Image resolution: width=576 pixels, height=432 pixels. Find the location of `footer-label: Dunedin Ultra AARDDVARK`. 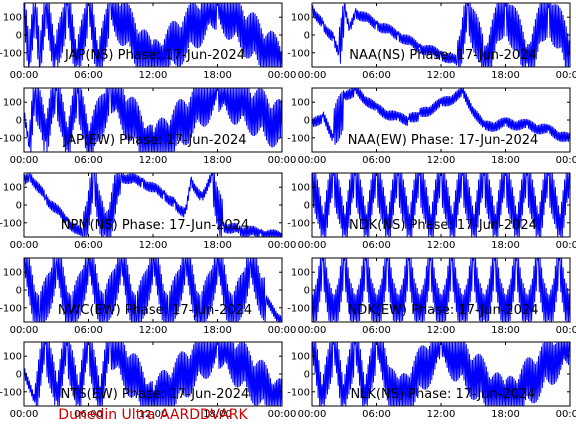

footer-label: Dunedin Ultra AARDDVARK is located at coordinates (153, 415).